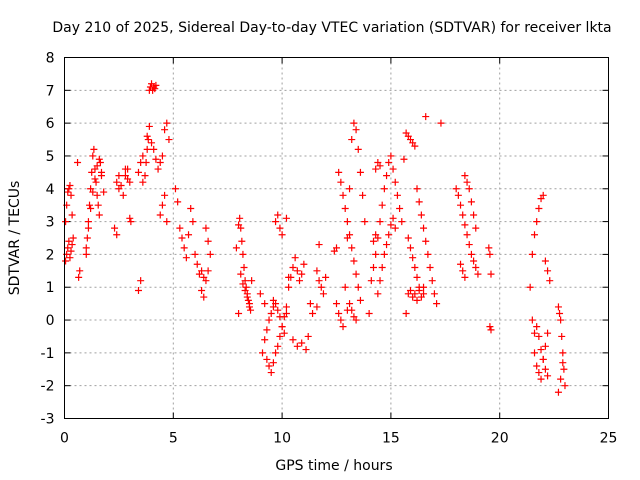  I want to click on y-tick-label: 8, so click(50, 59).